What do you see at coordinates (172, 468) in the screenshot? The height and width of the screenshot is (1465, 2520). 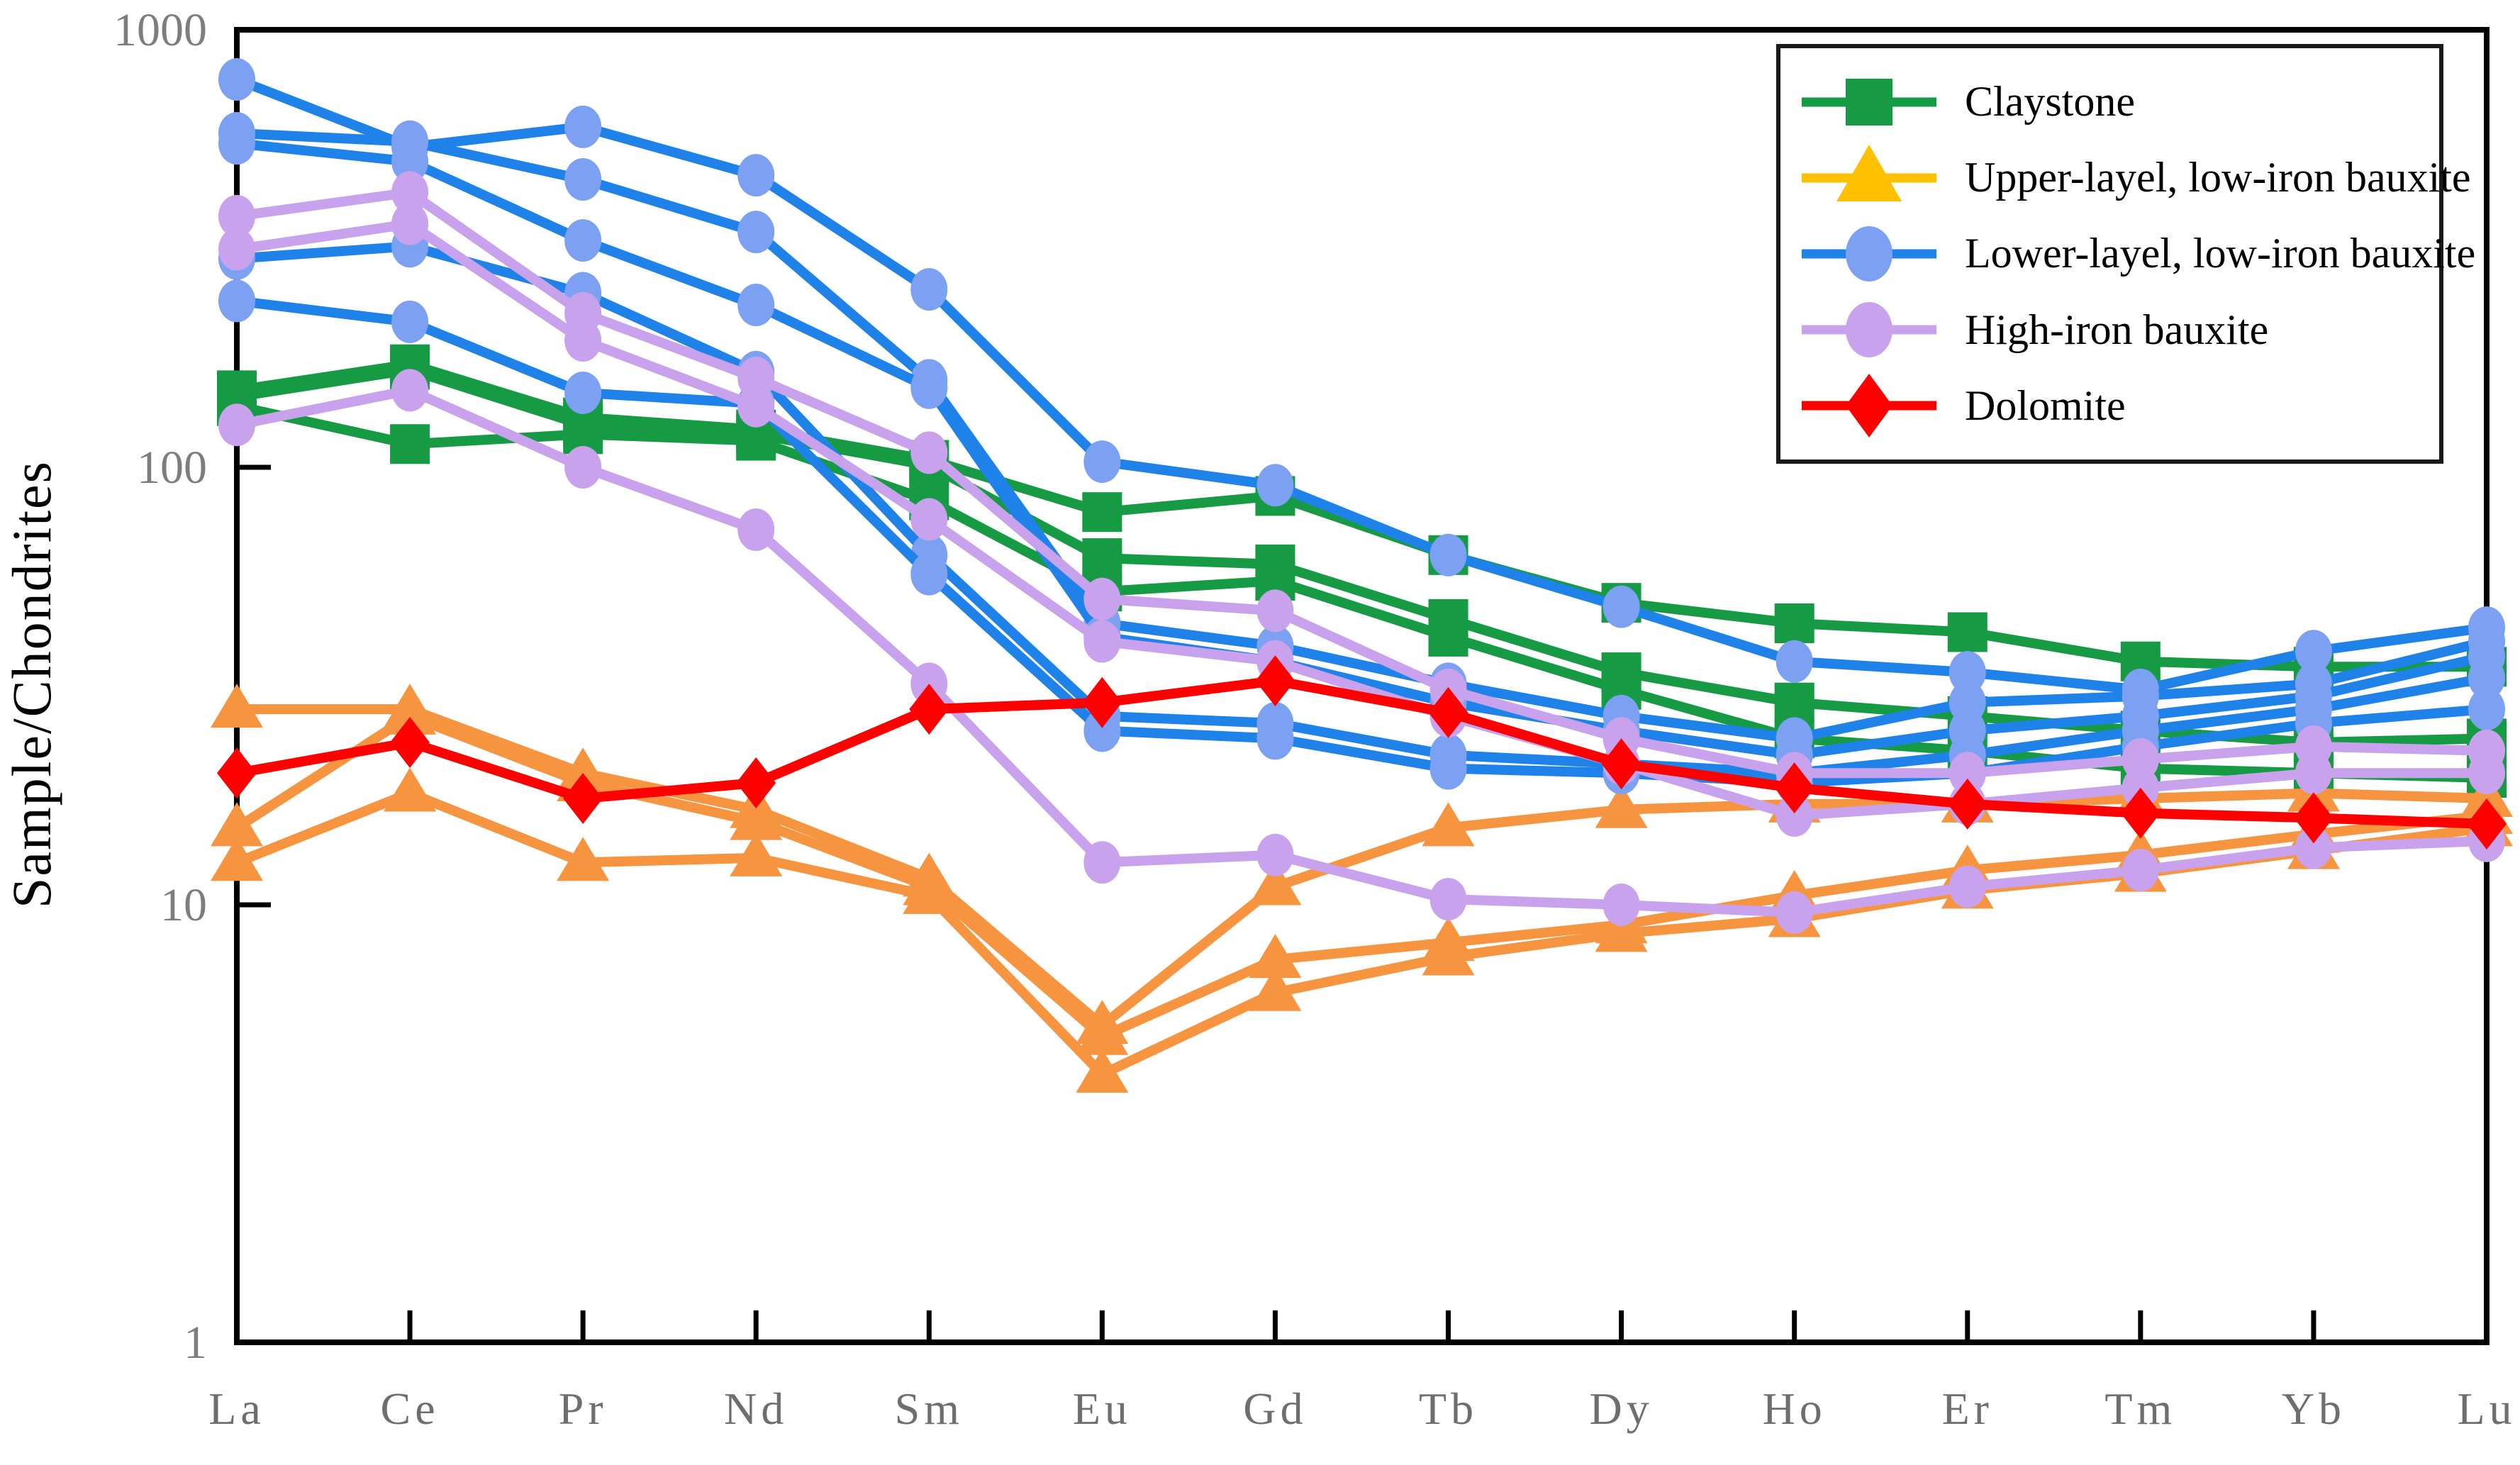 I see `y-tick-label: 100` at bounding box center [172, 468].